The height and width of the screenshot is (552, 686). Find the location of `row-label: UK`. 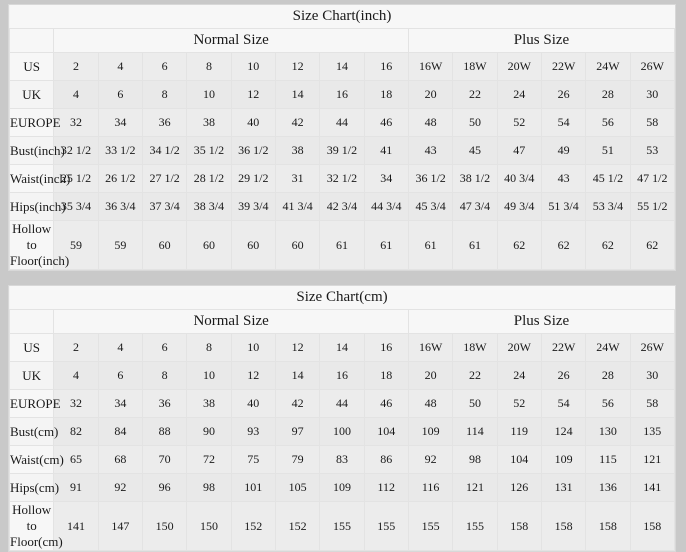

row-label: UK is located at coordinates (31, 94).